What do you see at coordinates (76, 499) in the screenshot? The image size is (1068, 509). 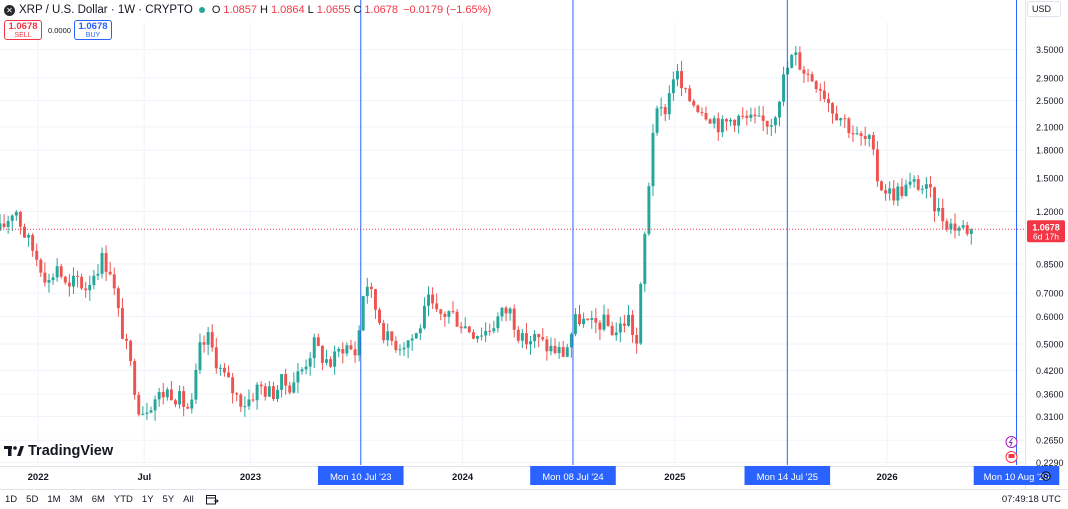 I see `range-3m: 3M` at bounding box center [76, 499].